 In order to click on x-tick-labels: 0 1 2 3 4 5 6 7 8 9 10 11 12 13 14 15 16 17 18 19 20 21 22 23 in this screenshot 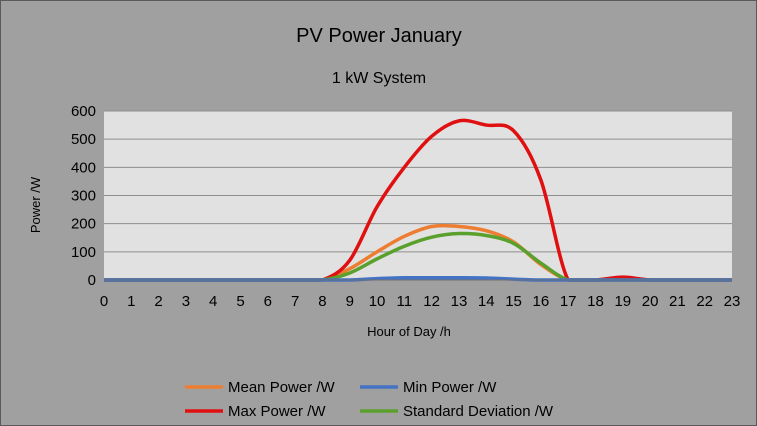, I will do `click(420, 301)`.